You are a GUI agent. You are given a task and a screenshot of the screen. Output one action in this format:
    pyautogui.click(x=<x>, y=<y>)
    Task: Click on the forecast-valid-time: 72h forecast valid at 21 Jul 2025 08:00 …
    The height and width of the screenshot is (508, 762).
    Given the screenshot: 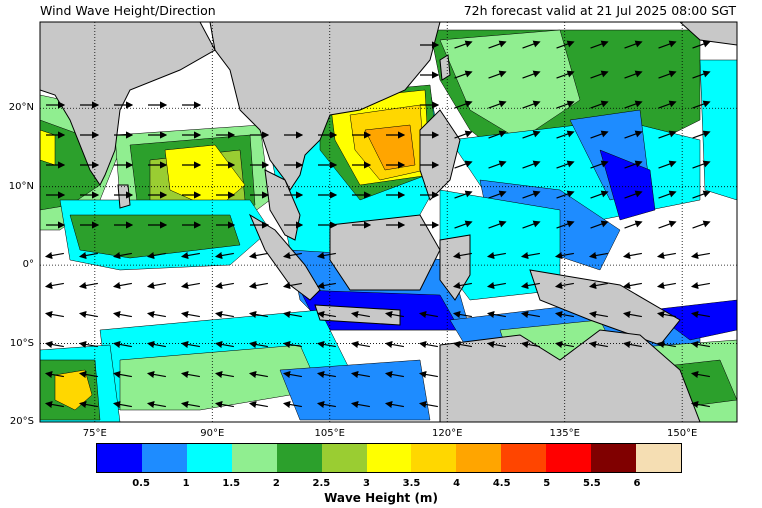 What is the action you would take?
    pyautogui.click(x=599, y=10)
    